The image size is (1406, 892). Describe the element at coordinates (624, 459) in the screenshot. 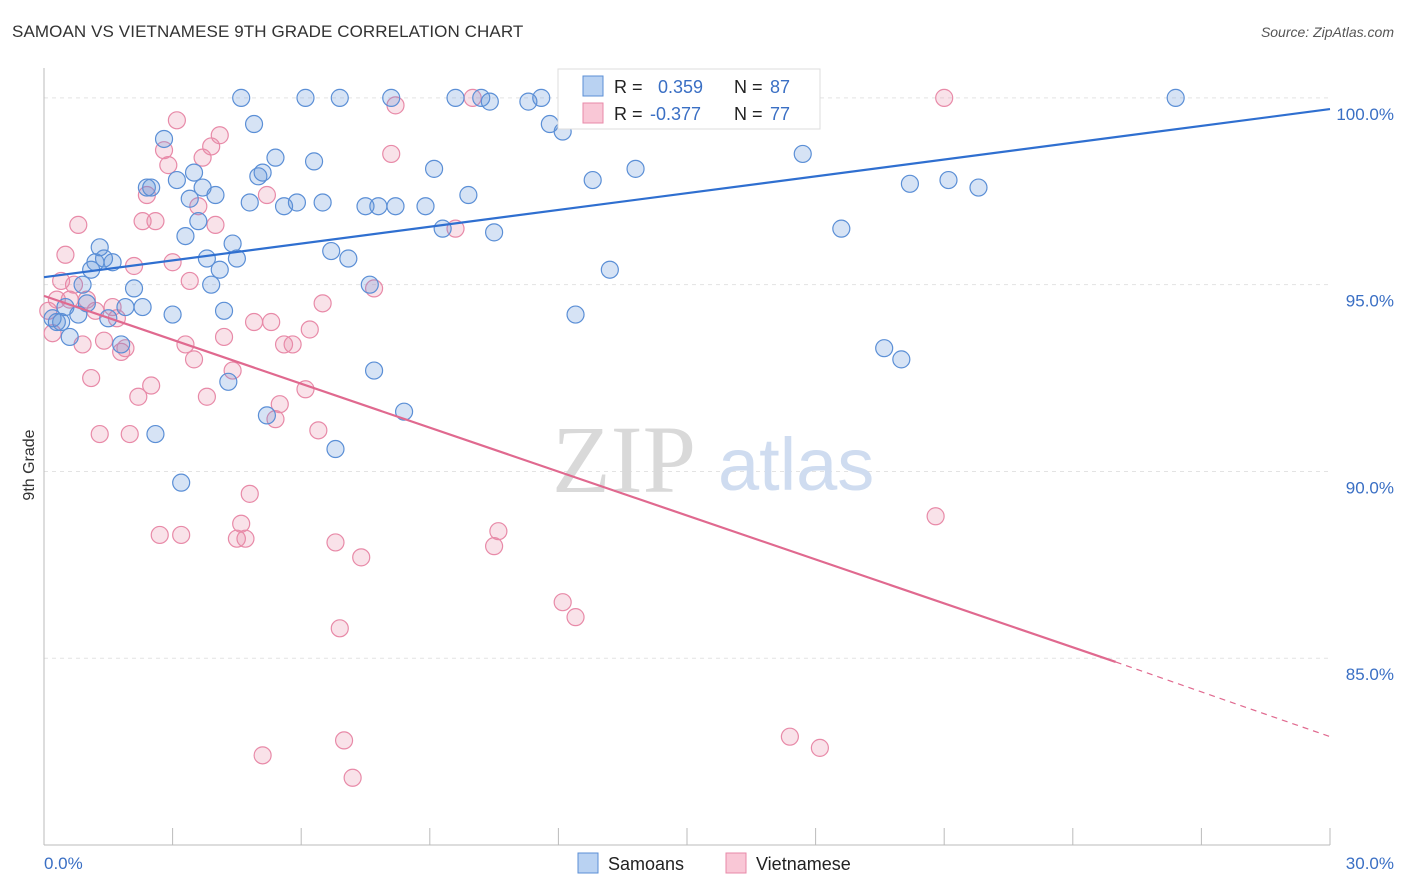

I see `watermark-zip: ZIP` at that location.